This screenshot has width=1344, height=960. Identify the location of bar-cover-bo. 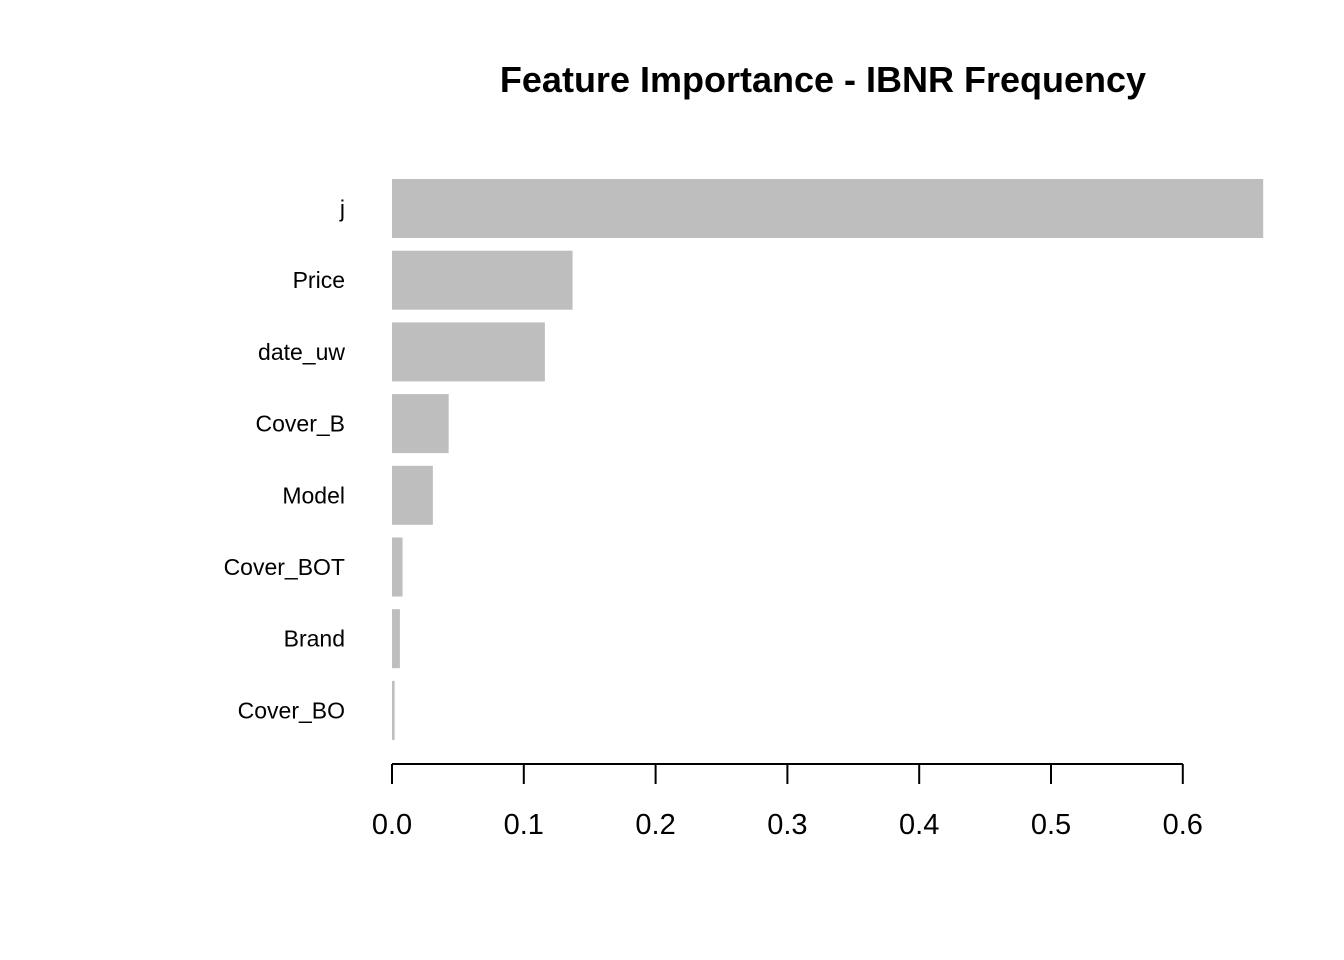
(393, 710).